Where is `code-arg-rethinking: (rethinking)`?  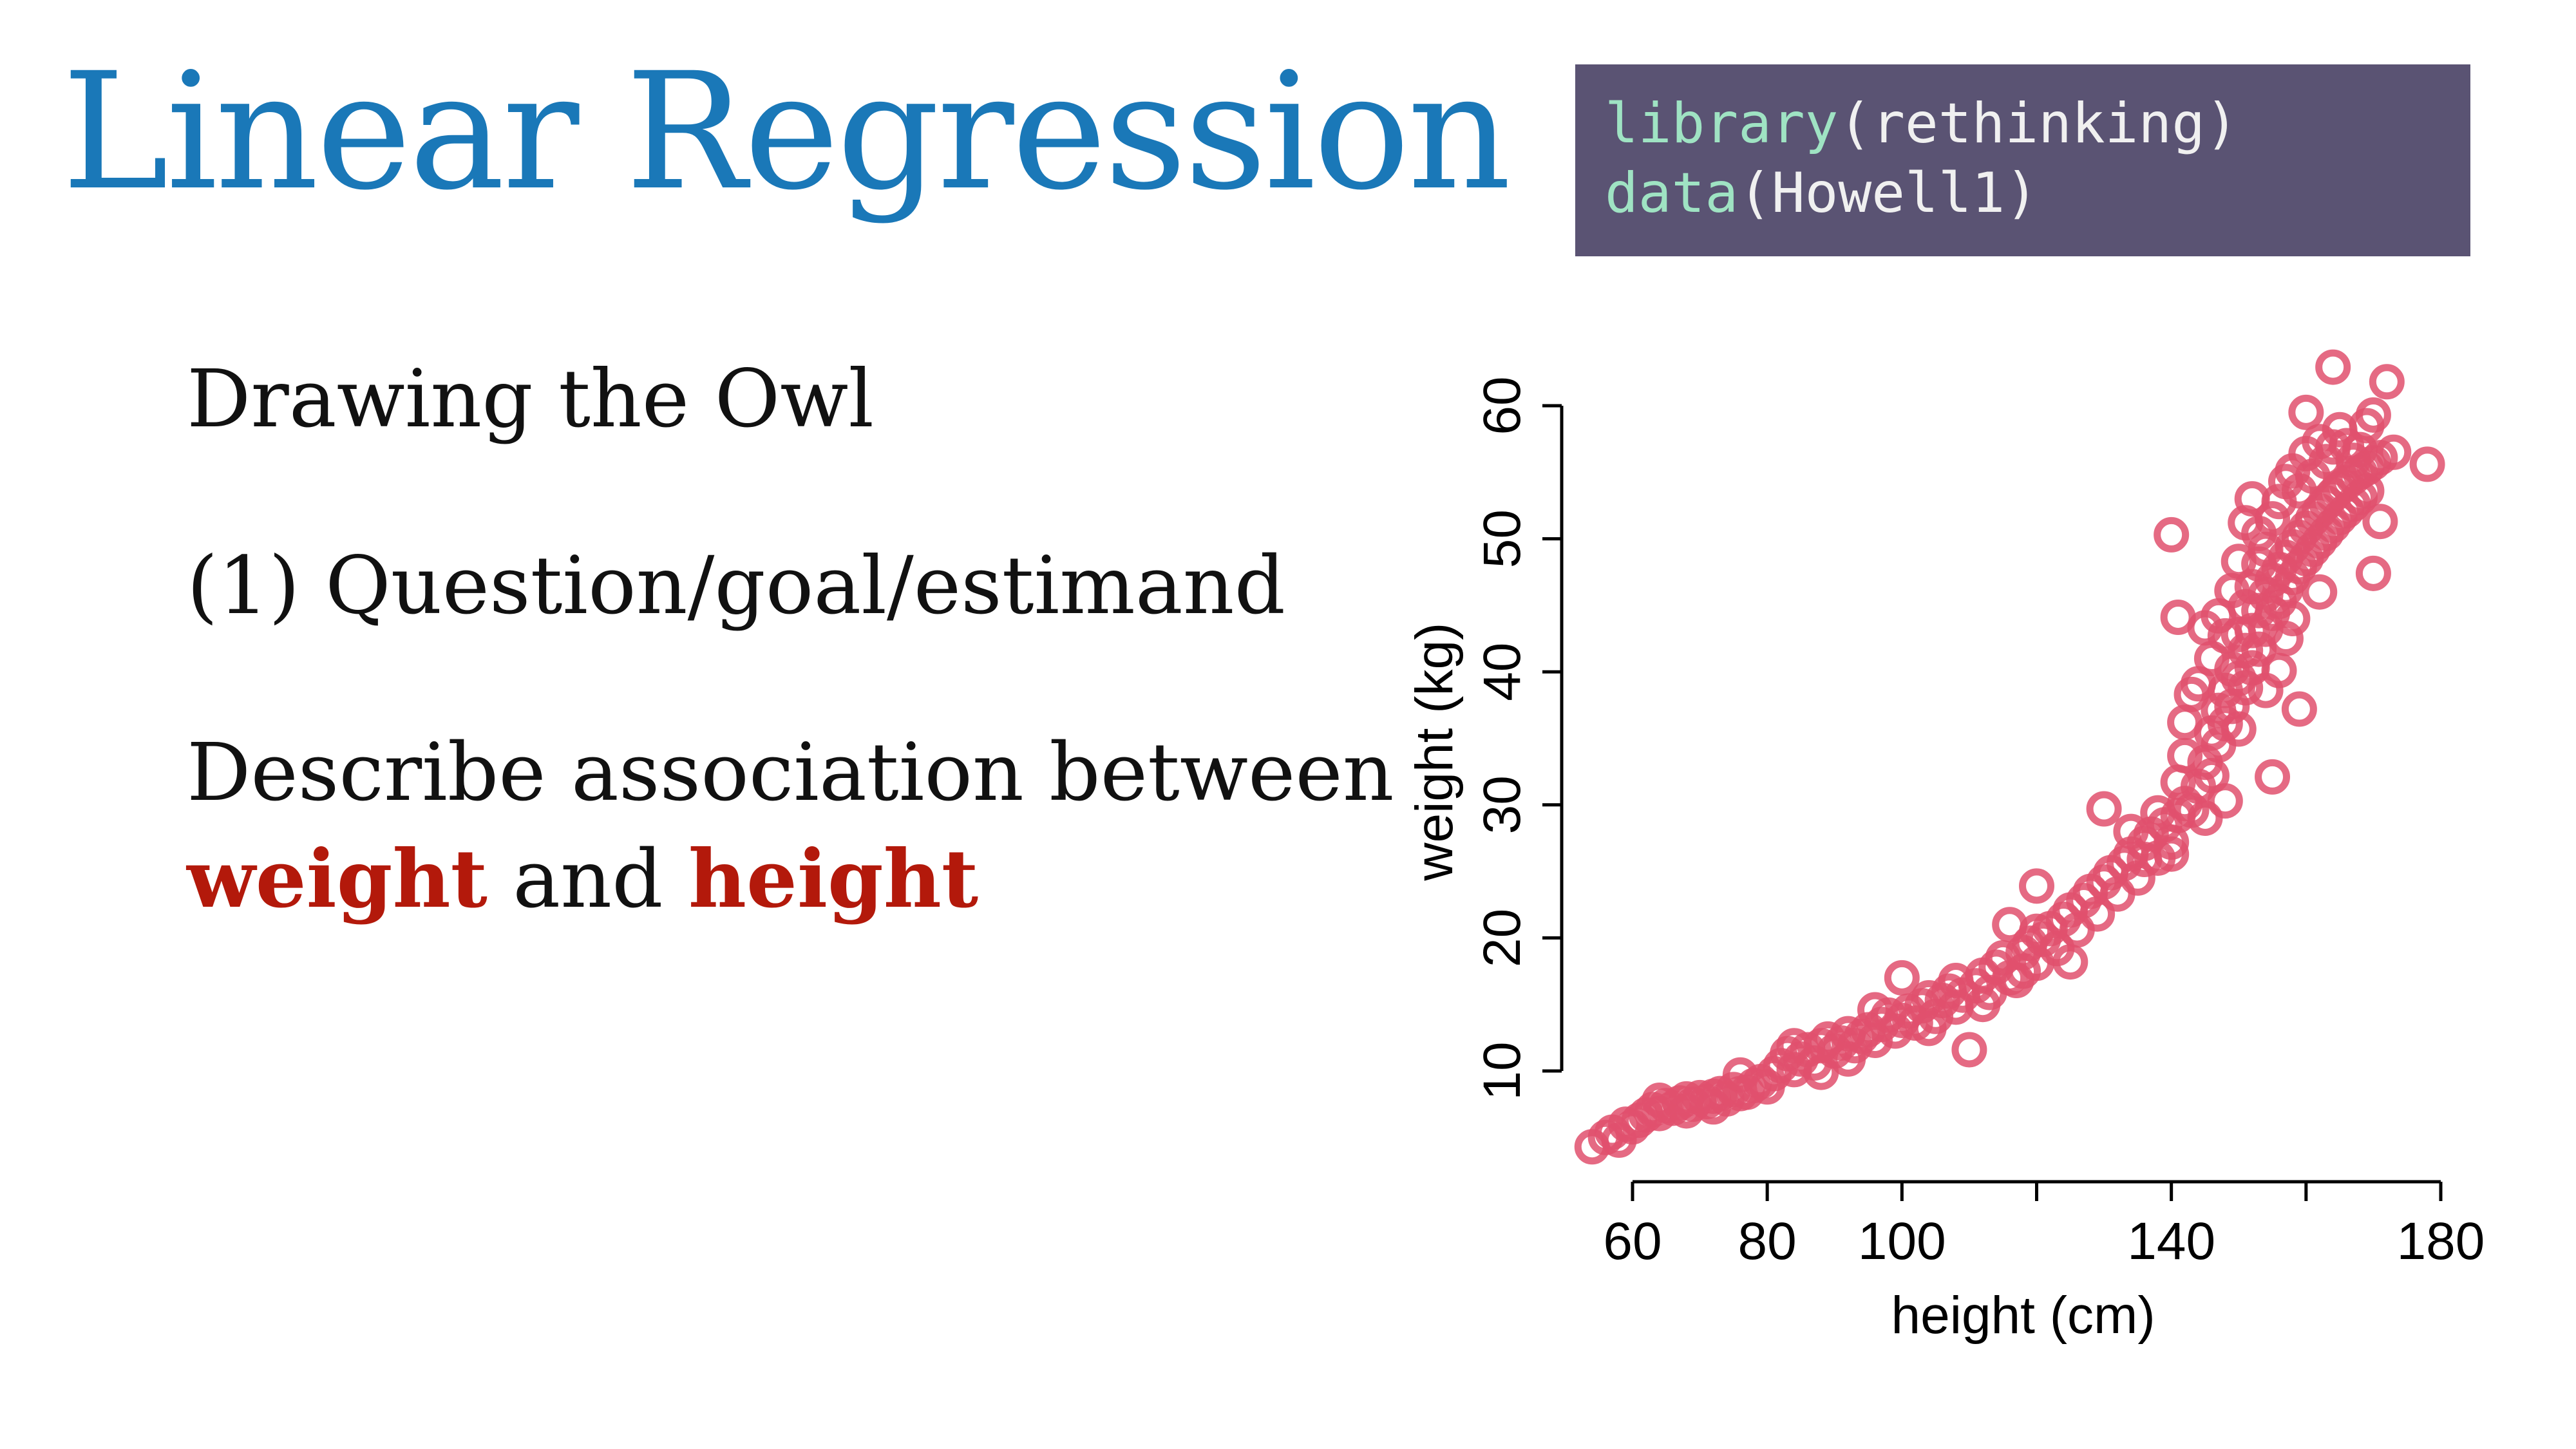
code-arg-rethinking: (rethinking) is located at coordinates (2039, 124).